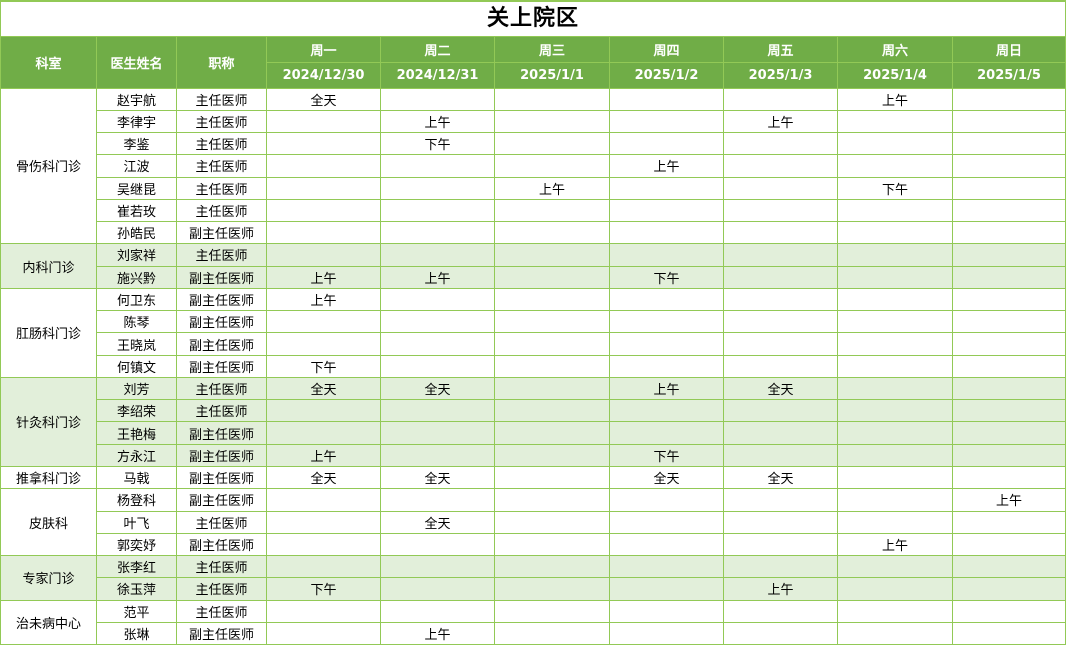 This screenshot has height=645, width=1066. I want to click on doctor-name-cell: 李绍荣, so click(136, 411).